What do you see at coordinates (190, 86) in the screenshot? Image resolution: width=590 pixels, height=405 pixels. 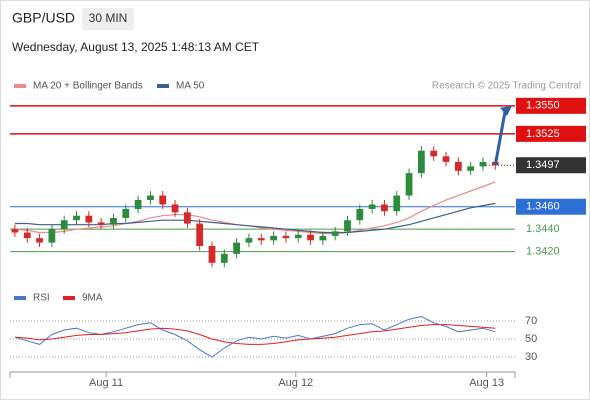 I see `legend-label: MA 50` at bounding box center [190, 86].